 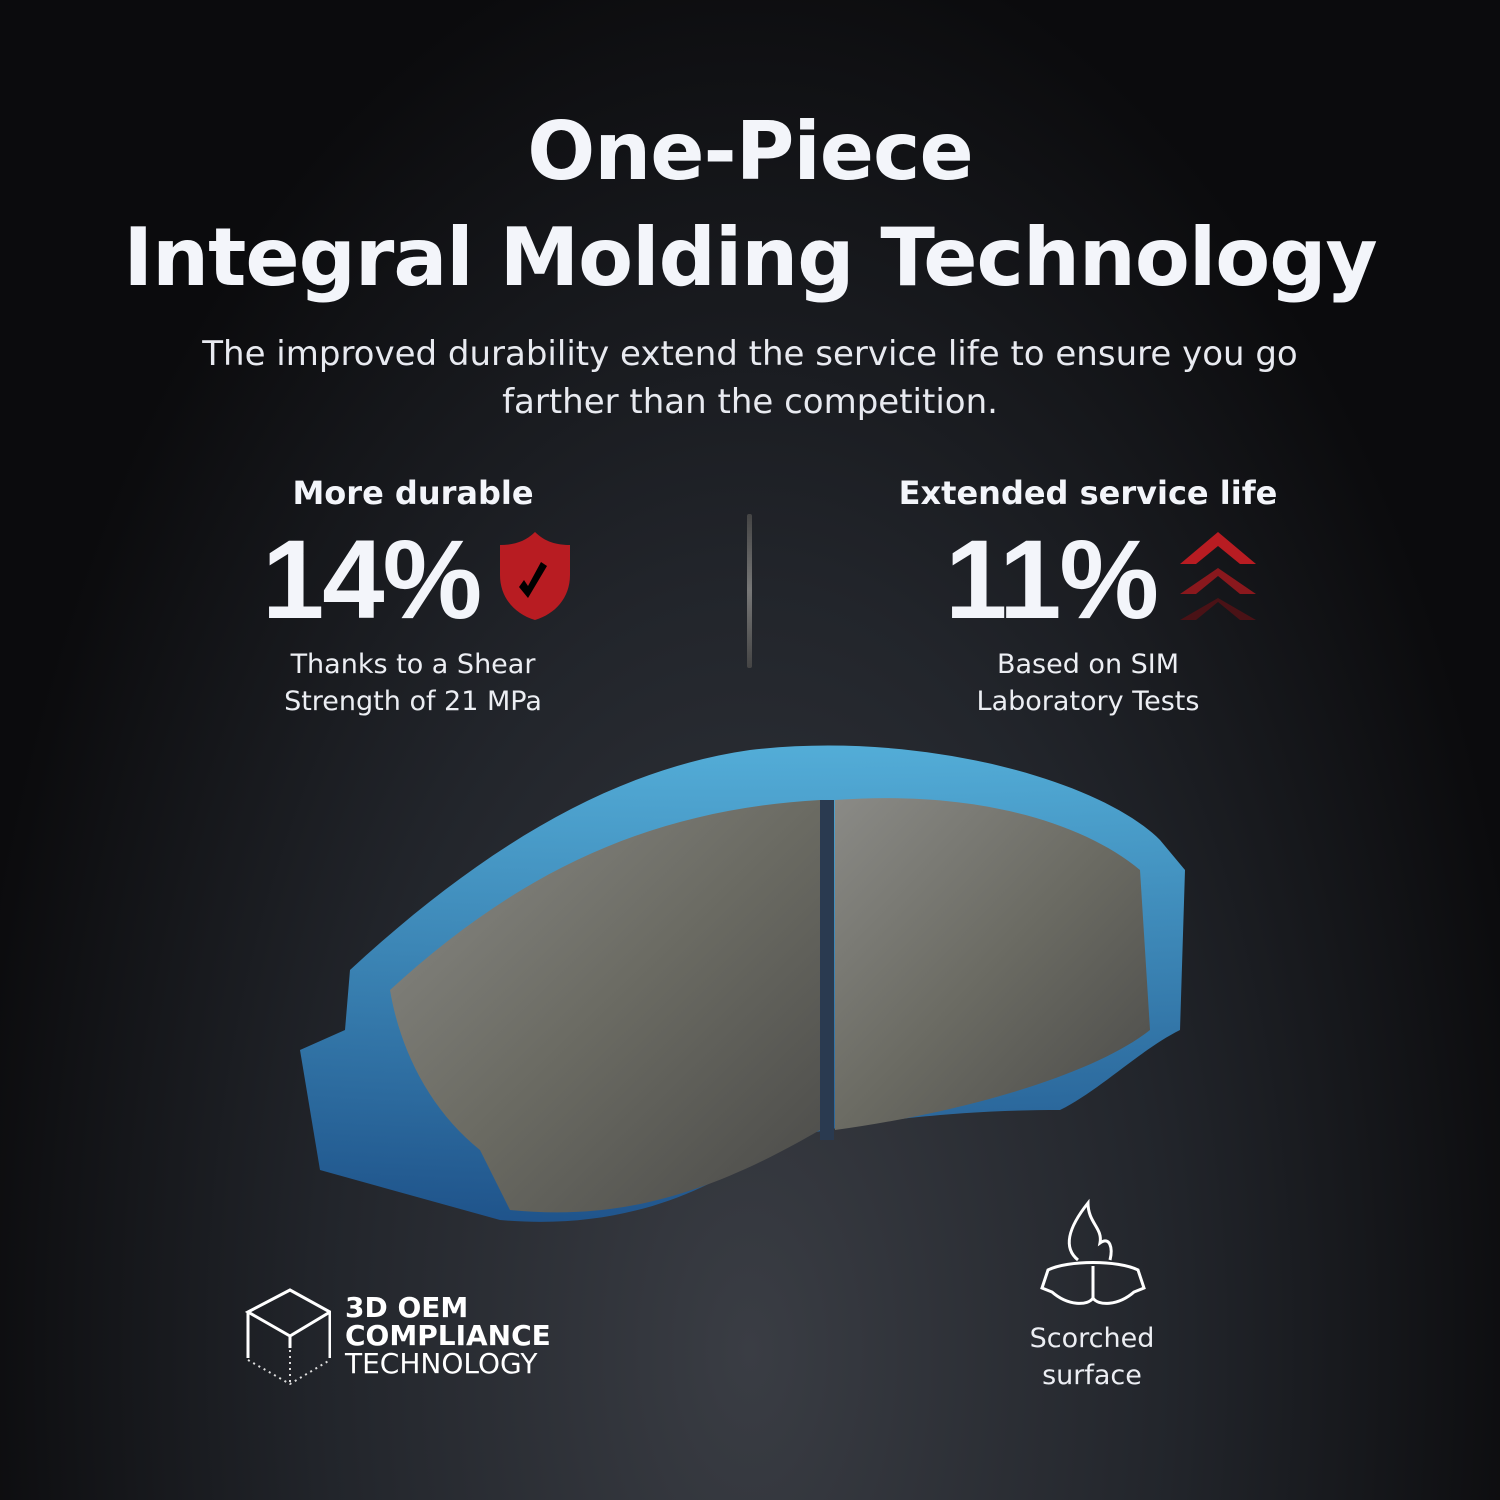 I want to click on title-line-1: One-Piece, so click(x=750, y=151).